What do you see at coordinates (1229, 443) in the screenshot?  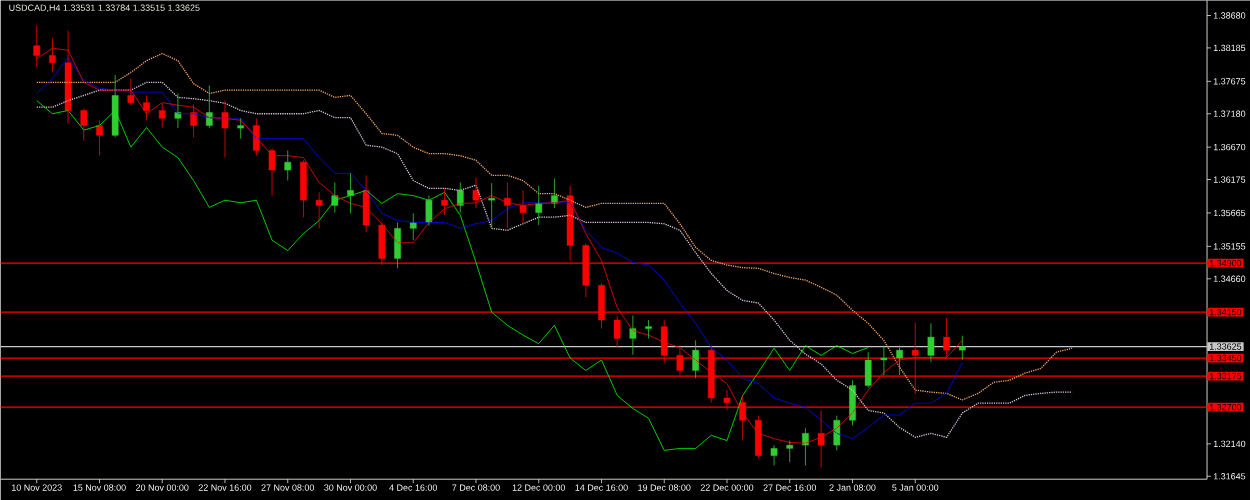 I see `y-tick-label: 1.32140` at bounding box center [1229, 443].